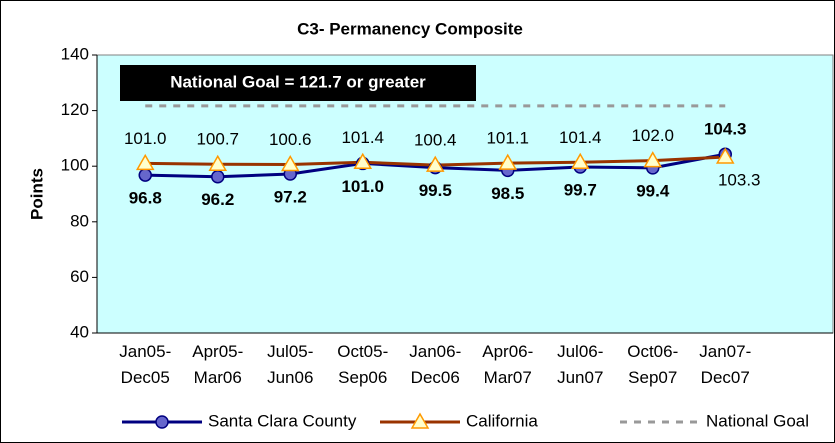 The height and width of the screenshot is (443, 835). Describe the element at coordinates (725, 129) in the screenshot. I see `data-label: 104.3` at that location.